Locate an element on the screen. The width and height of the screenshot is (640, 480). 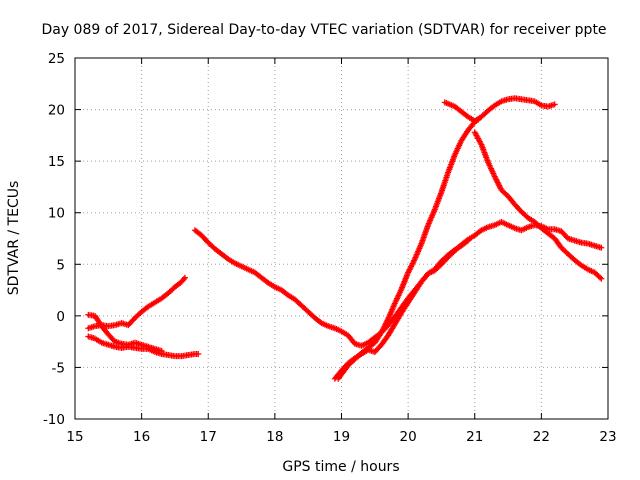
x-tick-label: 19 is located at coordinates (341, 437).